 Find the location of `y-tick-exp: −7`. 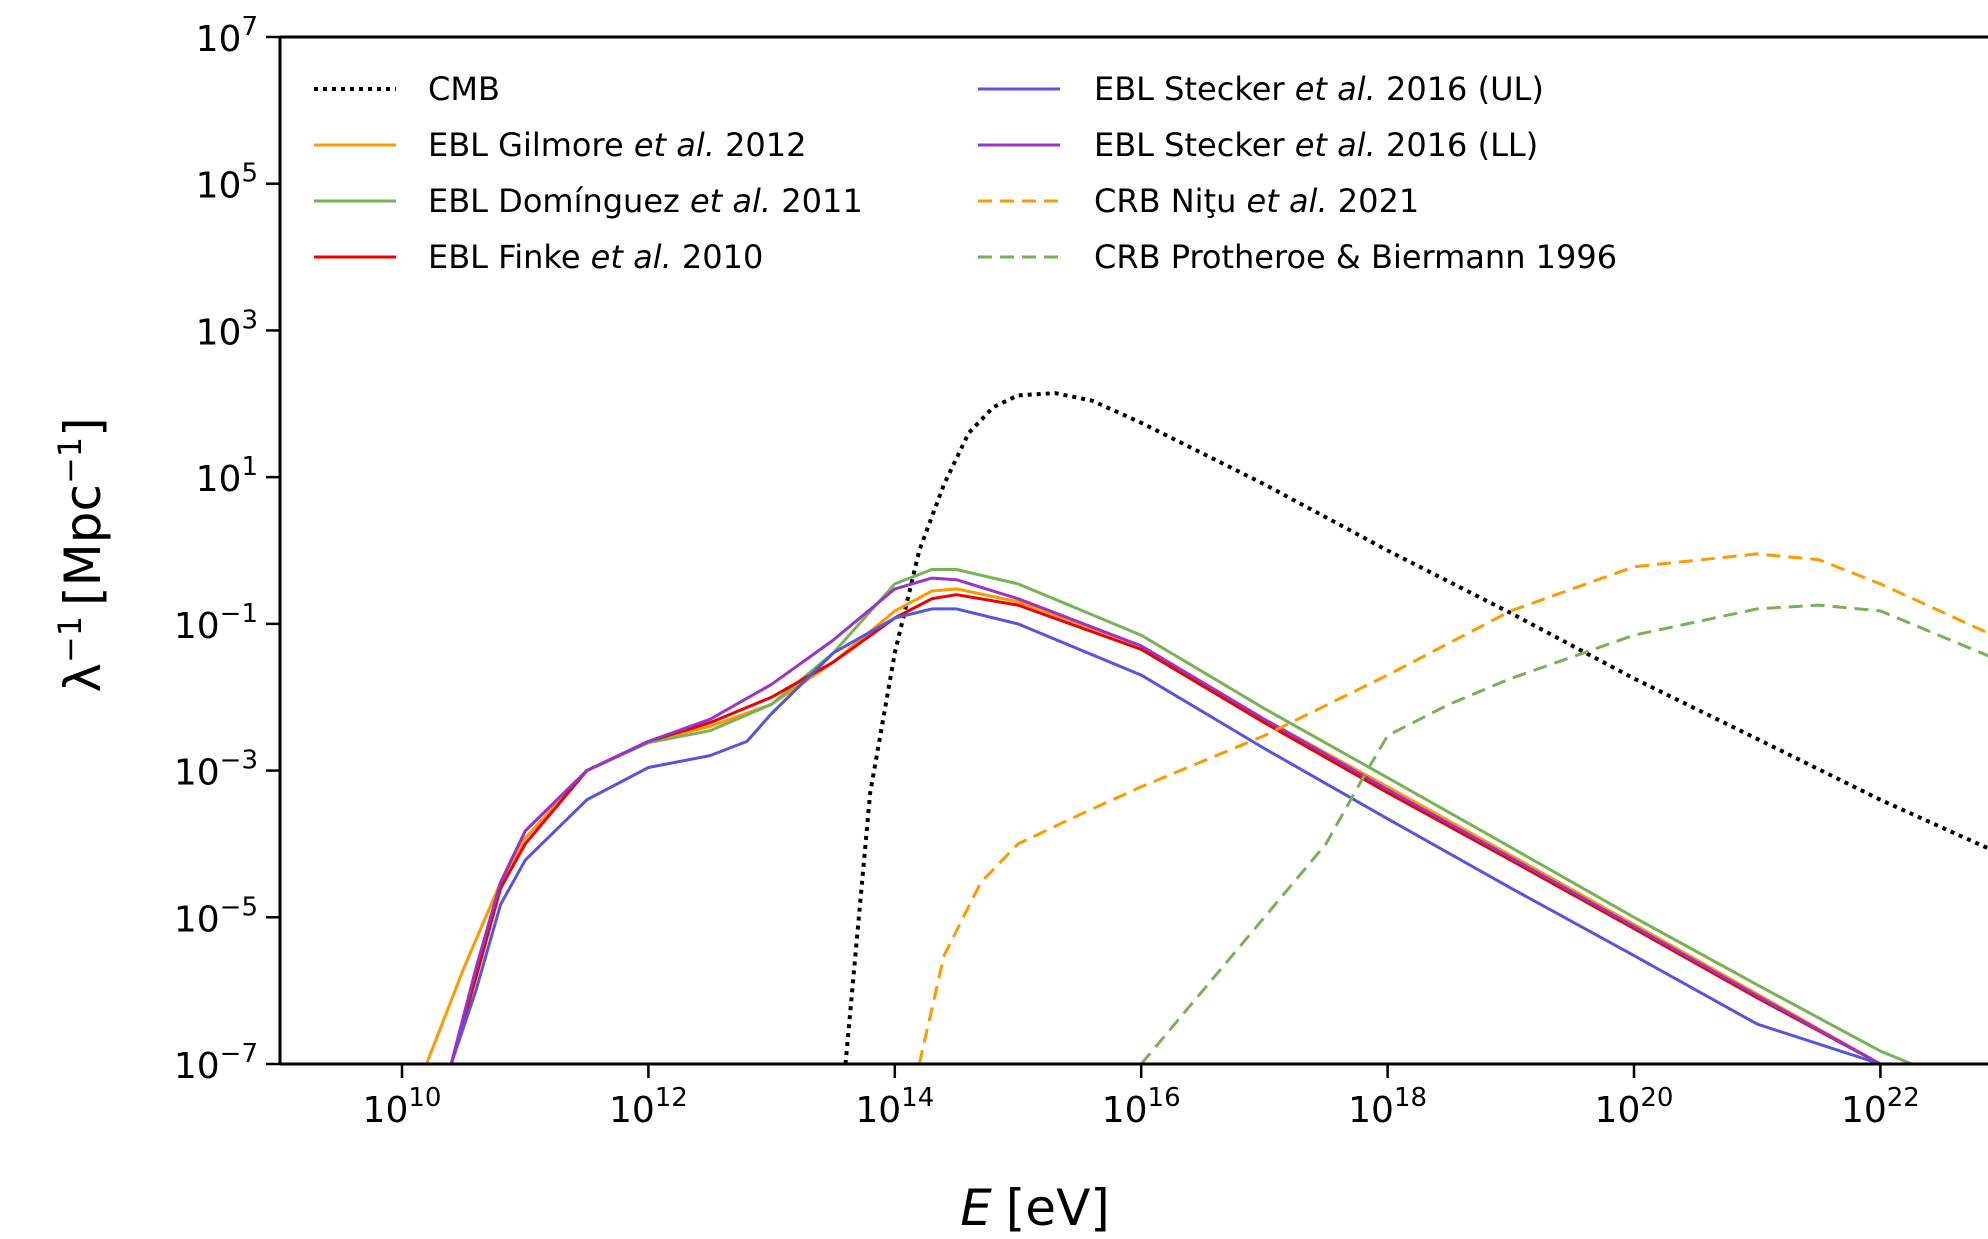

y-tick-exp: −7 is located at coordinates (239, 1054).